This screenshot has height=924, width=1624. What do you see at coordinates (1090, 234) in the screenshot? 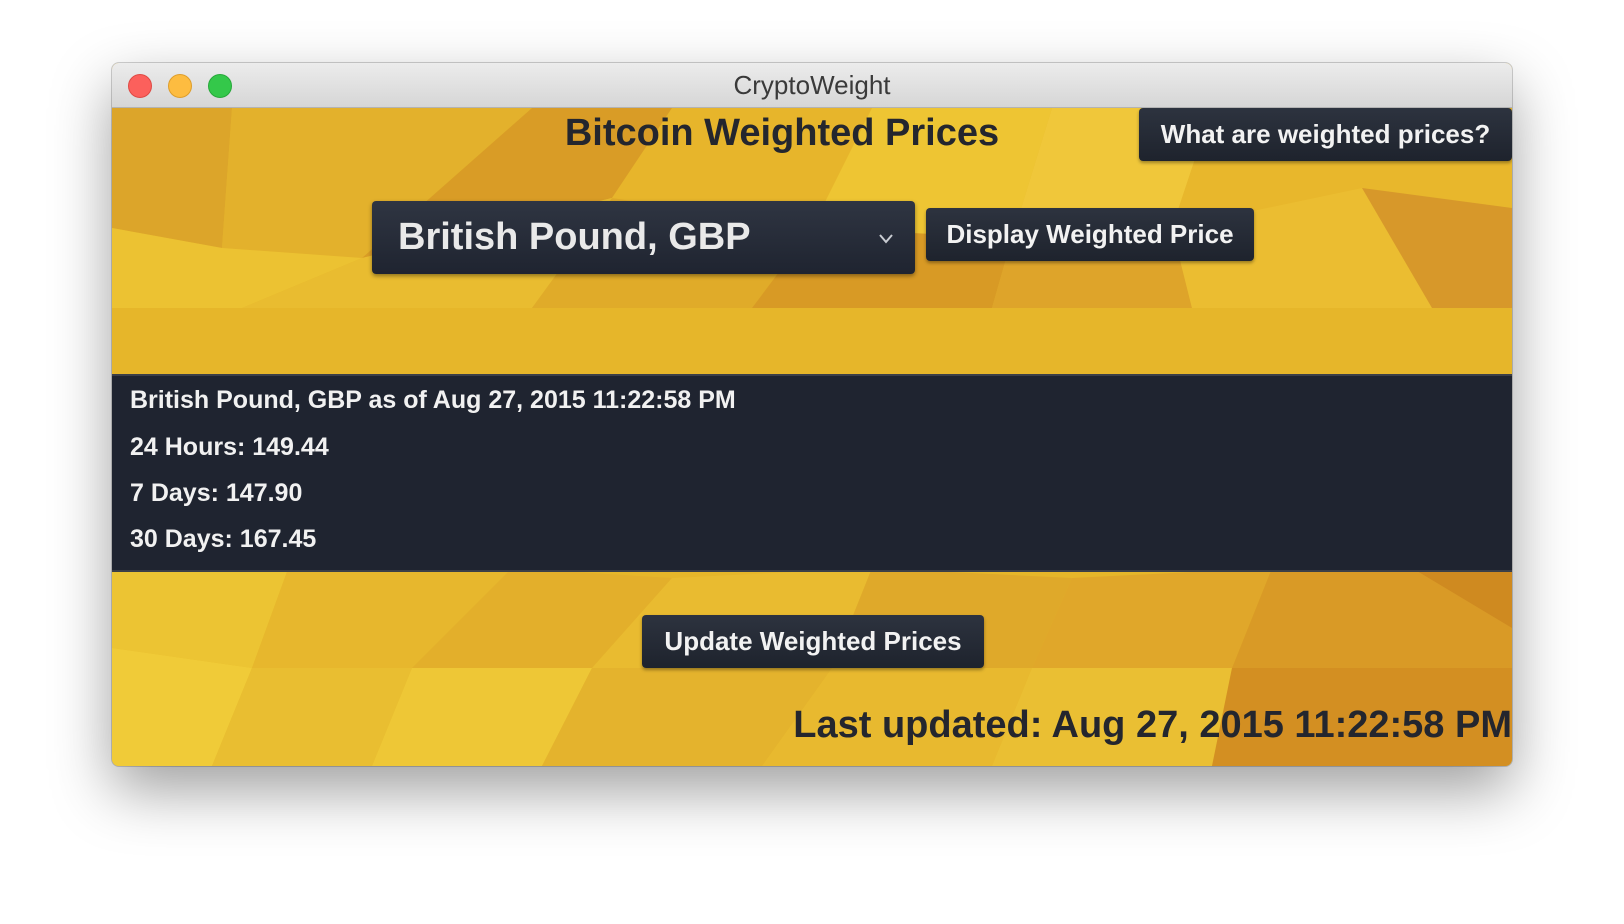
I see `display-weighted-price-button: Display Weighted Price` at bounding box center [1090, 234].